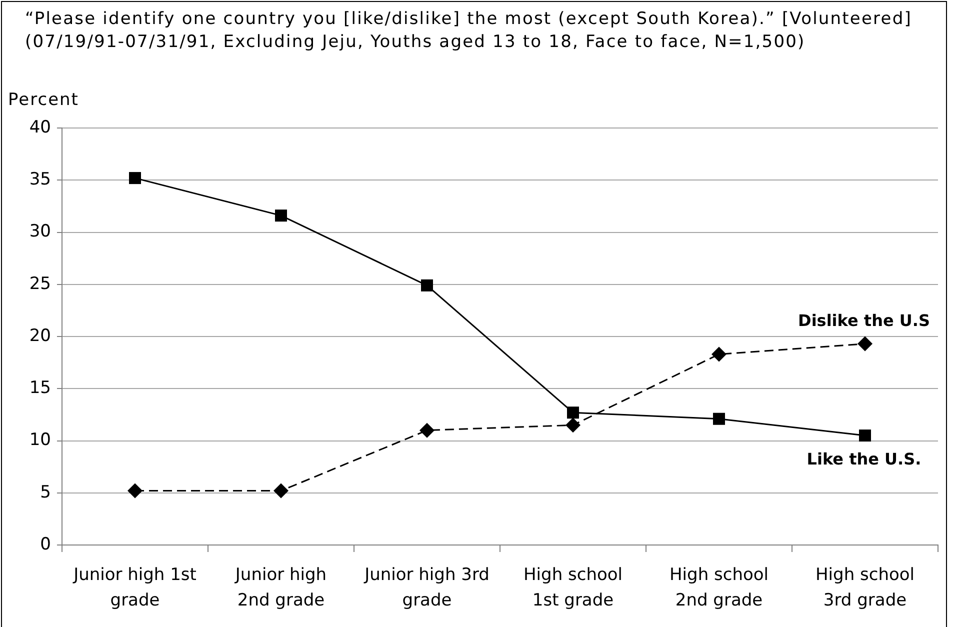 This screenshot has height=627, width=953. Describe the element at coordinates (719, 588) in the screenshot. I see `x-tick-label: High school 2nd grade` at that location.